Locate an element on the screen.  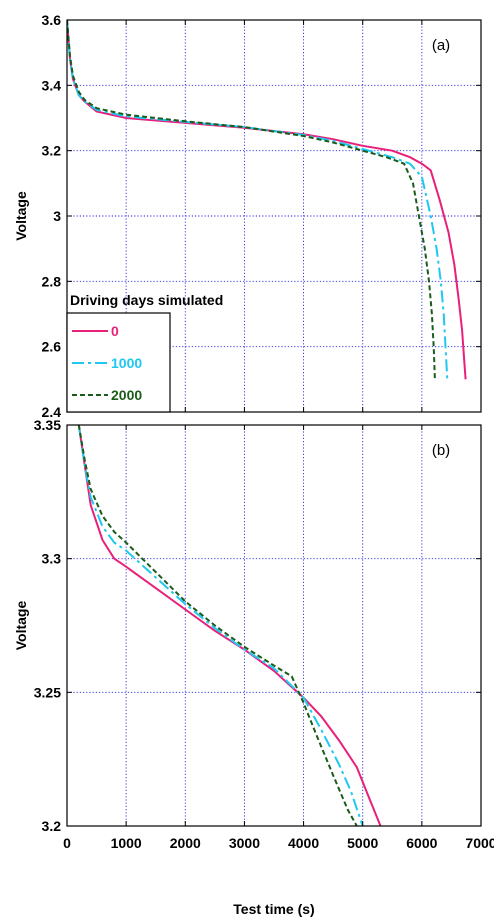
chart-b-xtick-label: 7000 is located at coordinates (479, 843).